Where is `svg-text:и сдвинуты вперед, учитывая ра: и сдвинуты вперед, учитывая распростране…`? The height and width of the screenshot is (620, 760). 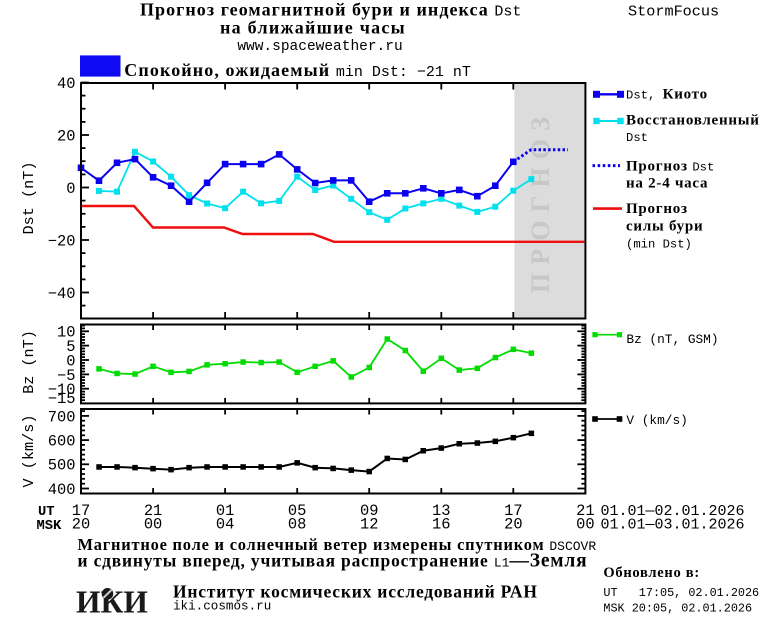 svg-text:и сдвинуты вперед, учитывая ра: и сдвинуты вперед, учитывая распростране… is located at coordinates (333, 561).